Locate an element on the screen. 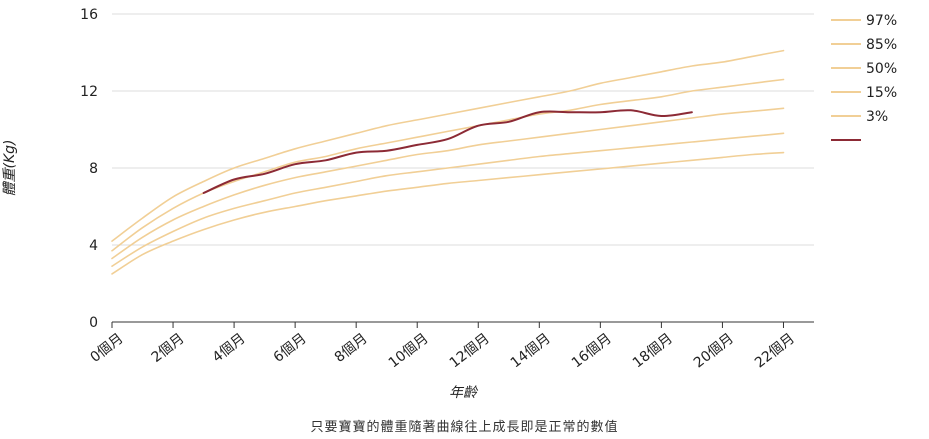 The width and height of the screenshot is (929, 439). x-axis-label: 年齡 is located at coordinates (464, 393).